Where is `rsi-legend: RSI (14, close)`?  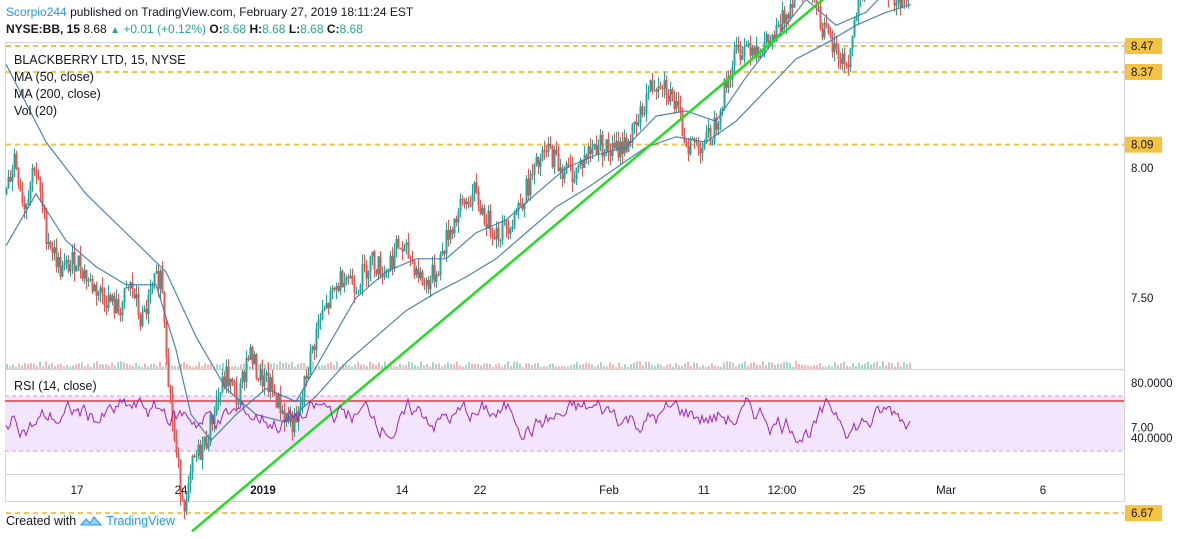 rsi-legend: RSI (14, close) is located at coordinates (55, 386).